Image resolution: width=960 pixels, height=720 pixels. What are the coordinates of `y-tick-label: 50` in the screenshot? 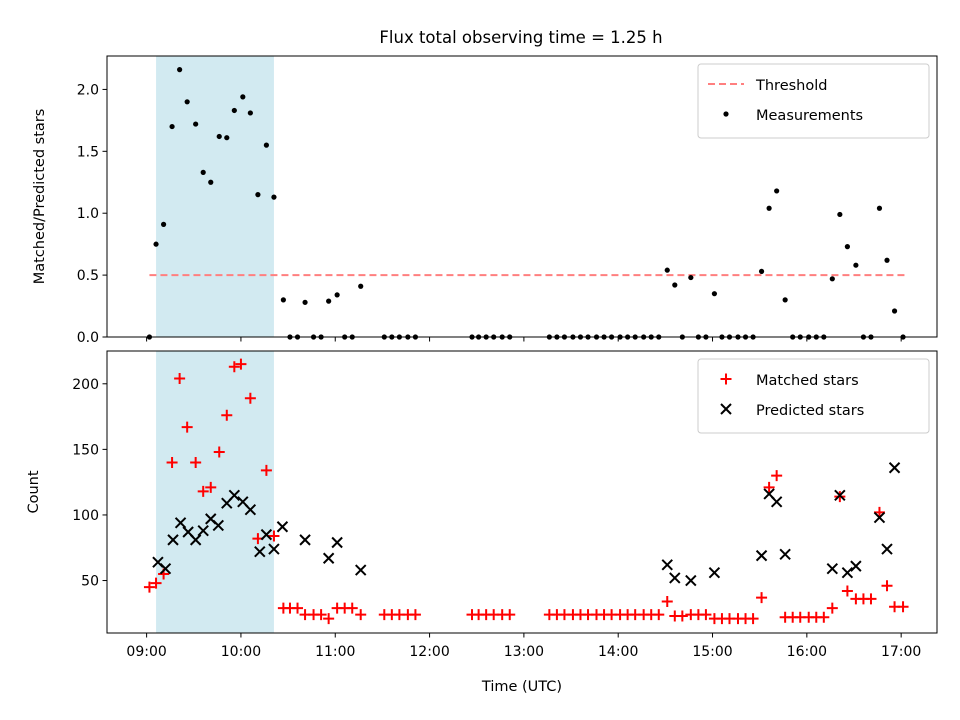 It's located at (90, 582).